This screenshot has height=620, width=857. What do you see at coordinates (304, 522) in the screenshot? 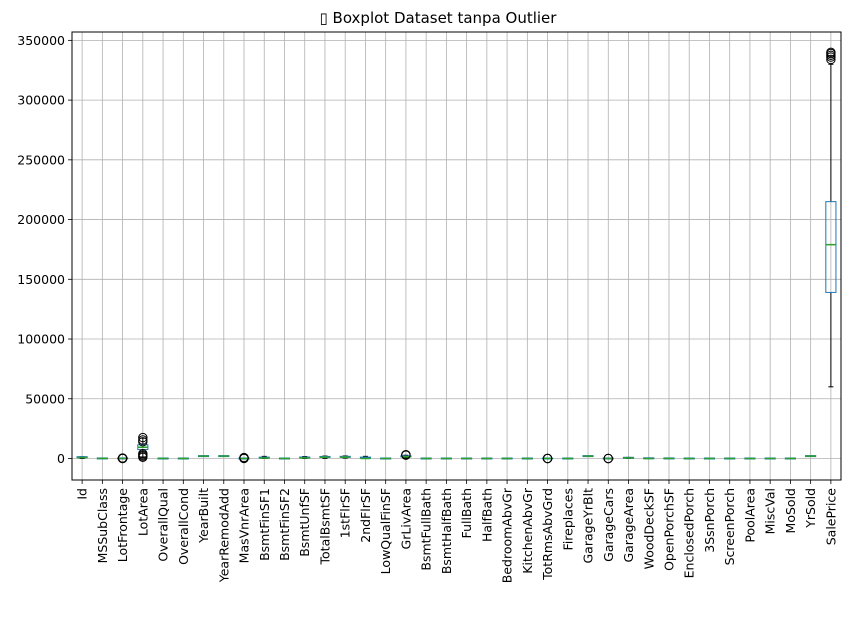
I see `x-tick-label: BsmtUnfSF` at bounding box center [304, 522].